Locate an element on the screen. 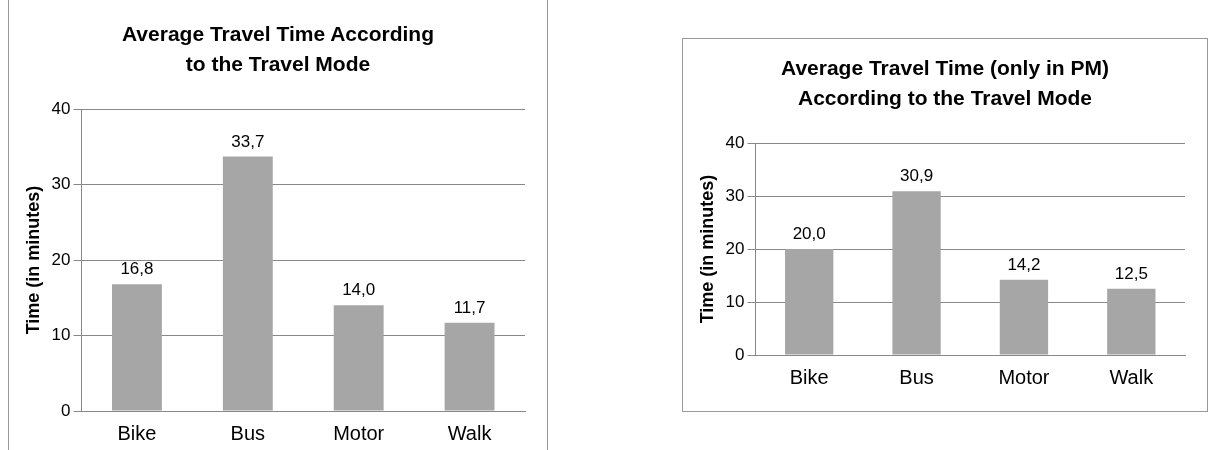 The width and height of the screenshot is (1225, 450). data-label: 11,7 is located at coordinates (469, 307).